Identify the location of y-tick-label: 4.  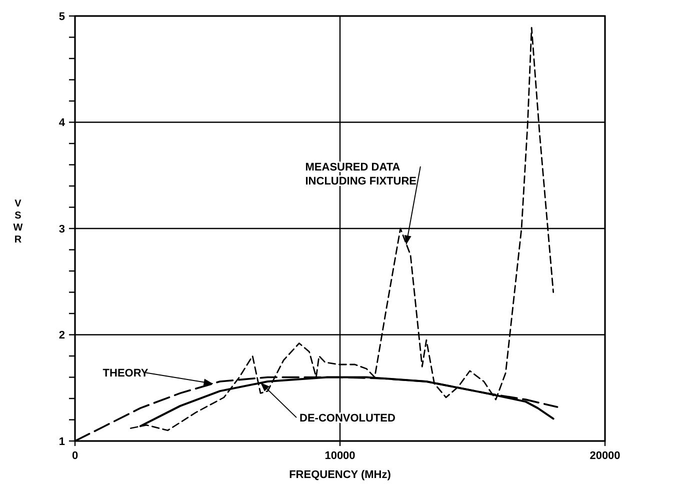
(62, 123).